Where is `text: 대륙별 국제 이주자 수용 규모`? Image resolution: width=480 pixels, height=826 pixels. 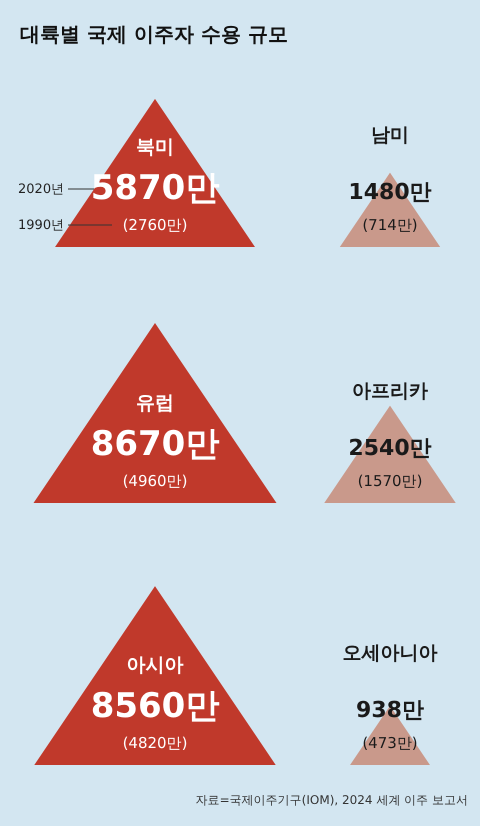
text: 대륙별 국제 이주자 수용 규모 is located at coordinates (154, 34).